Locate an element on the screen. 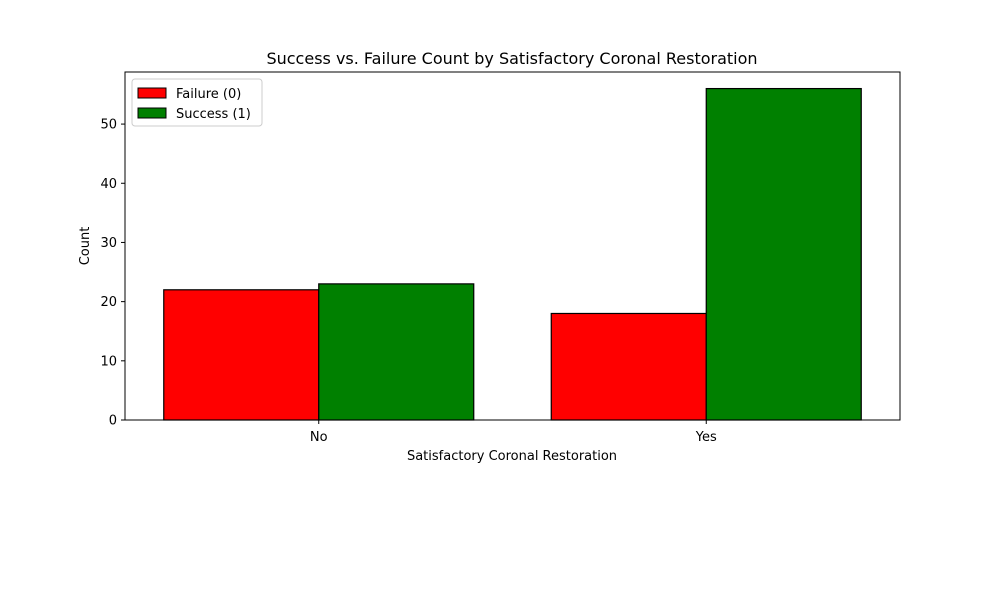 This screenshot has height=600, width=1000. y-axis-label: Count is located at coordinates (85, 246).